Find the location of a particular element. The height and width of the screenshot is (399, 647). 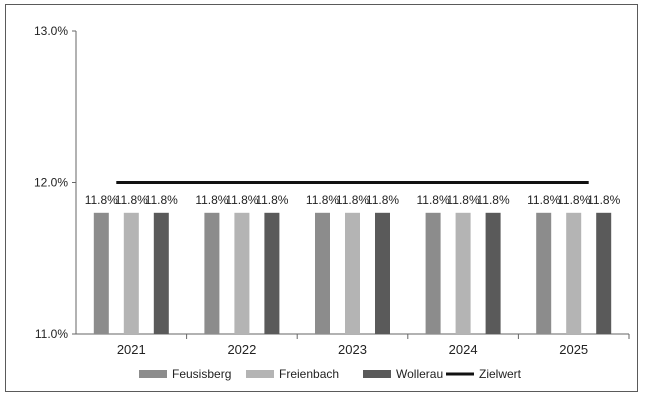

legend-label-zielwert: Zielwert is located at coordinates (500, 374).